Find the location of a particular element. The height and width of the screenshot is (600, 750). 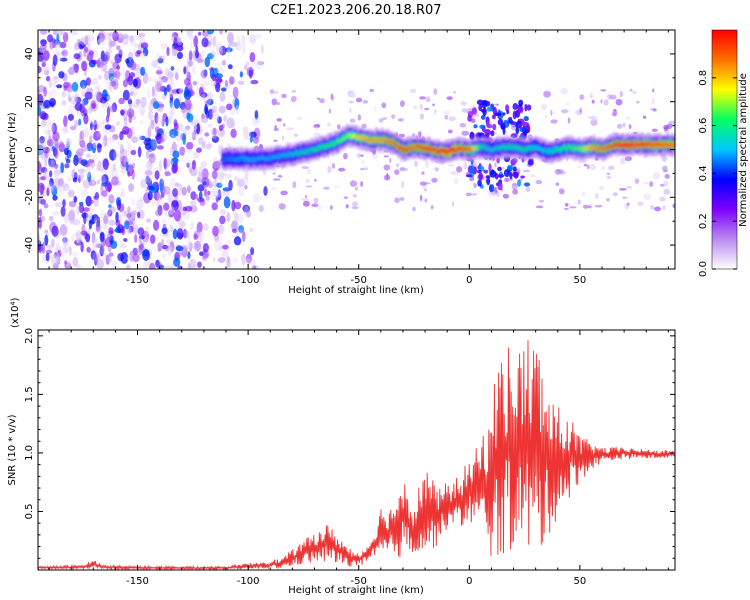

spectrogram-x-tick-label: -50 is located at coordinates (359, 280).